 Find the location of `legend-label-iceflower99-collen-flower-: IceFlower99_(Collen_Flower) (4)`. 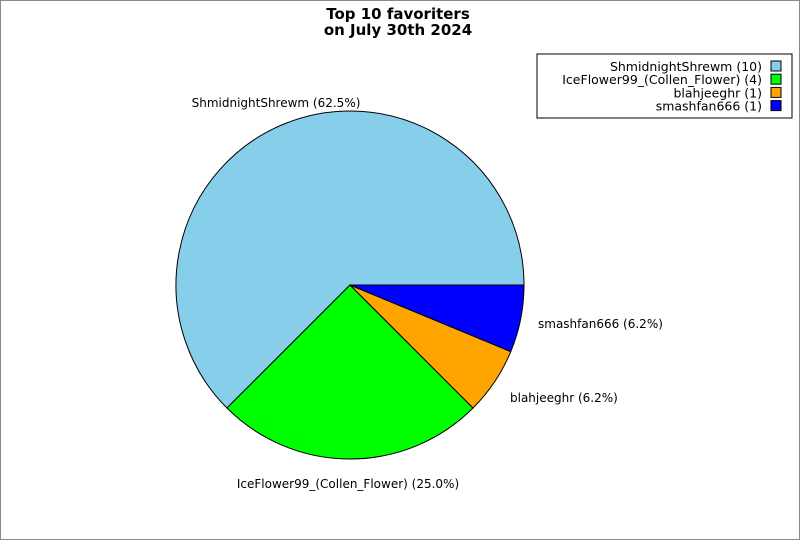

legend-label-iceflower99-collen-flower-: IceFlower99_(Collen_Flower) (4) is located at coordinates (662, 79).